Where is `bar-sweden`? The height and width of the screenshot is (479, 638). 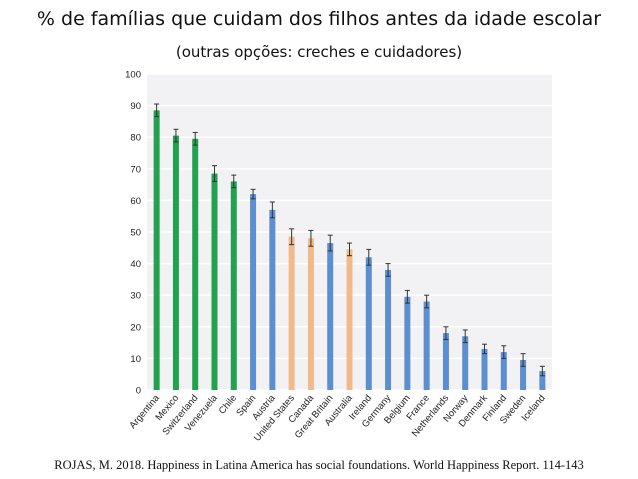
bar-sweden is located at coordinates (523, 374).